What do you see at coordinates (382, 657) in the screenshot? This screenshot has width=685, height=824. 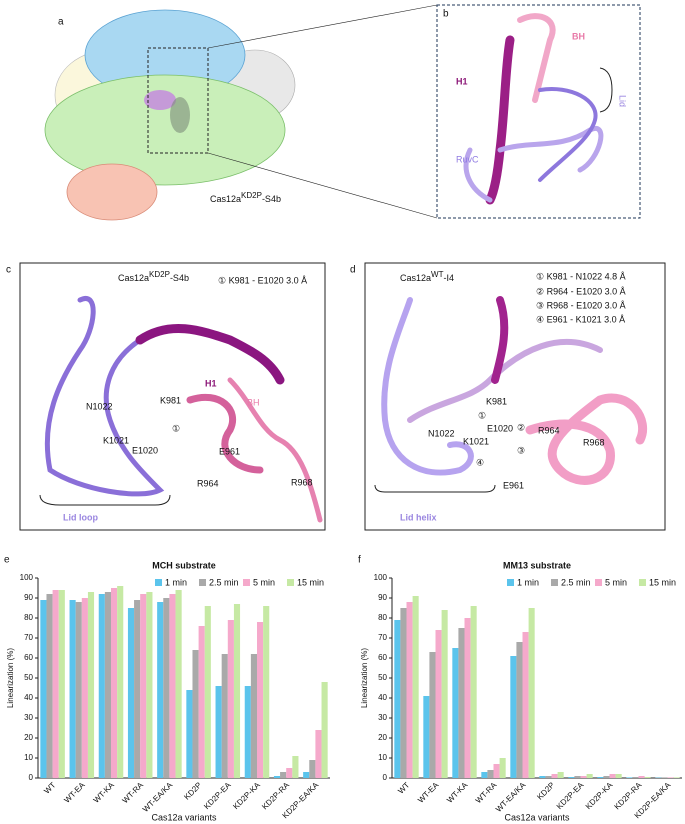 I see `y-tick-label: 60` at bounding box center [382, 657].